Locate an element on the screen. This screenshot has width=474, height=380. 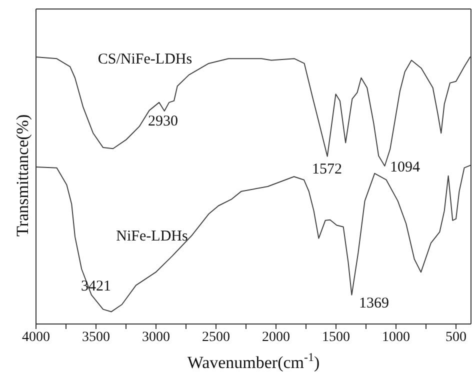
x-tick-label: 2000 is located at coordinates (276, 337).